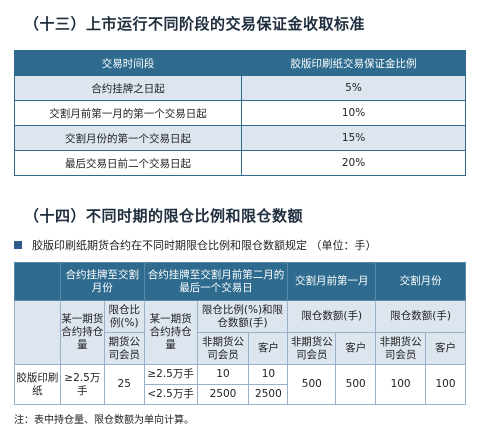 The width and height of the screenshot is (480, 432). Describe the element at coordinates (104, 420) in the screenshot. I see `table-note: 注：表中持仓量、限仓数额为单向计算。` at that location.